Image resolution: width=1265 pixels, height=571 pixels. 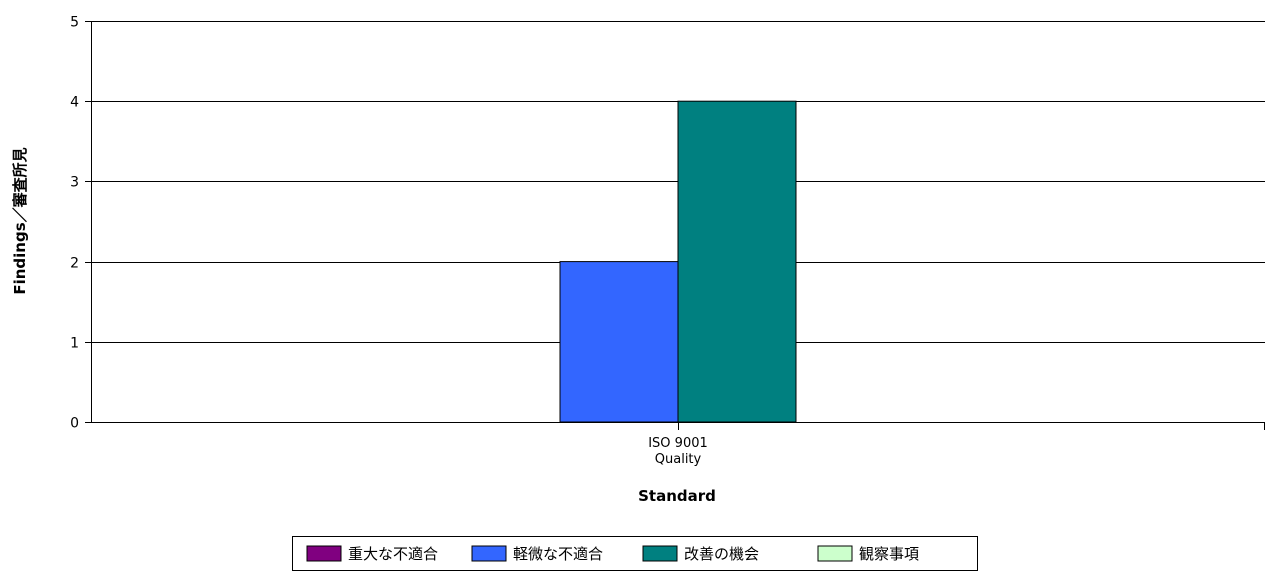 What do you see at coordinates (74, 424) in the screenshot?
I see `y-tick-label: 0` at bounding box center [74, 424].